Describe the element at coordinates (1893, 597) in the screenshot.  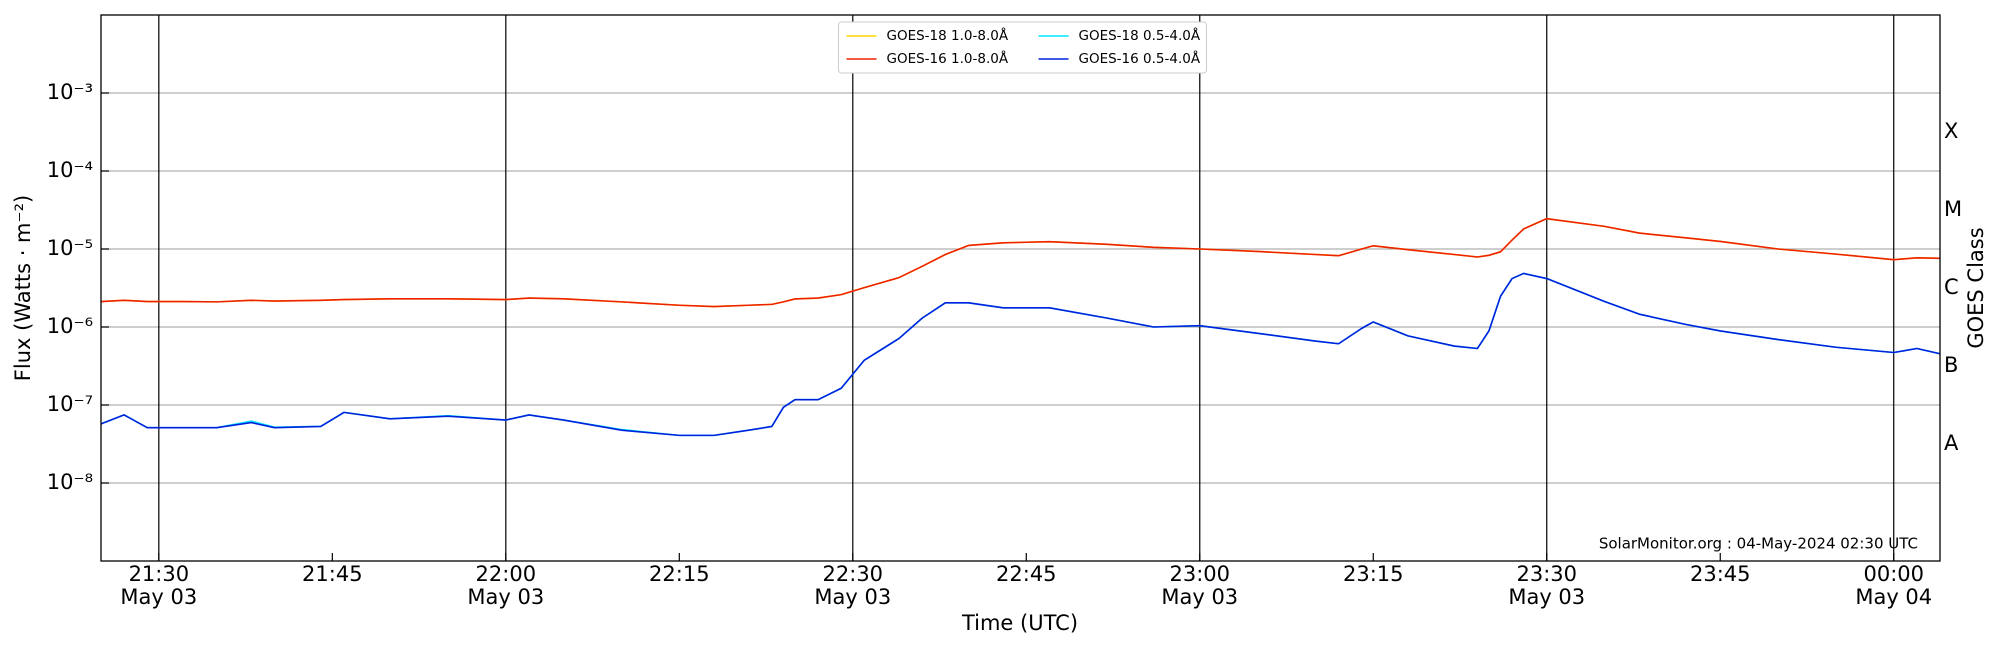
I see `x-tick-label: May 04` at that location.